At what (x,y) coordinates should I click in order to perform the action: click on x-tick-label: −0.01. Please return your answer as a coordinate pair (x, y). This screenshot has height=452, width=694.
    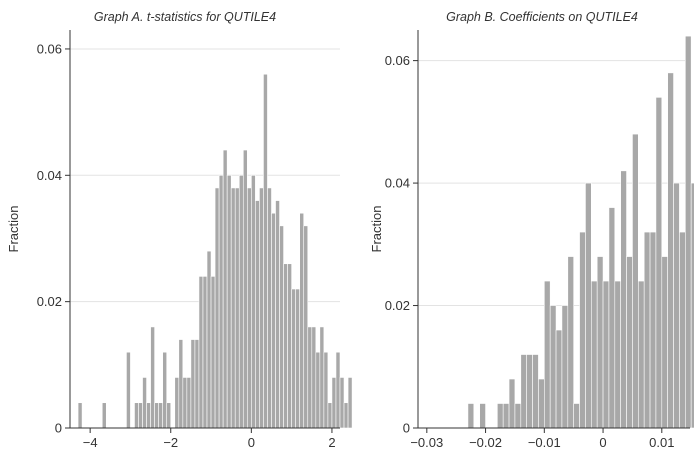
    Looking at the image, I should click on (544, 442).